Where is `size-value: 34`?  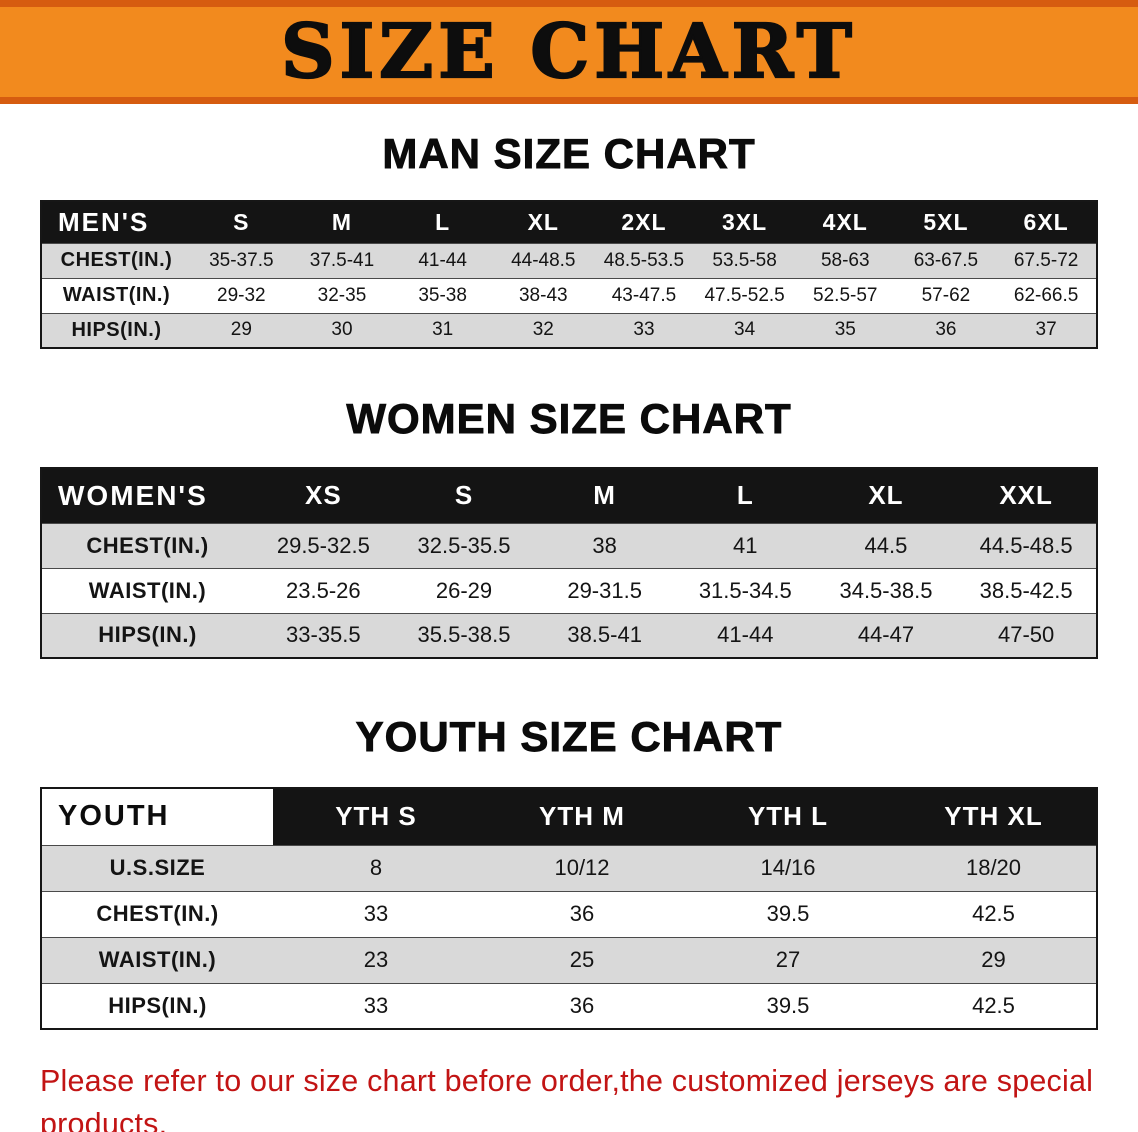
size-value: 34 is located at coordinates (744, 330).